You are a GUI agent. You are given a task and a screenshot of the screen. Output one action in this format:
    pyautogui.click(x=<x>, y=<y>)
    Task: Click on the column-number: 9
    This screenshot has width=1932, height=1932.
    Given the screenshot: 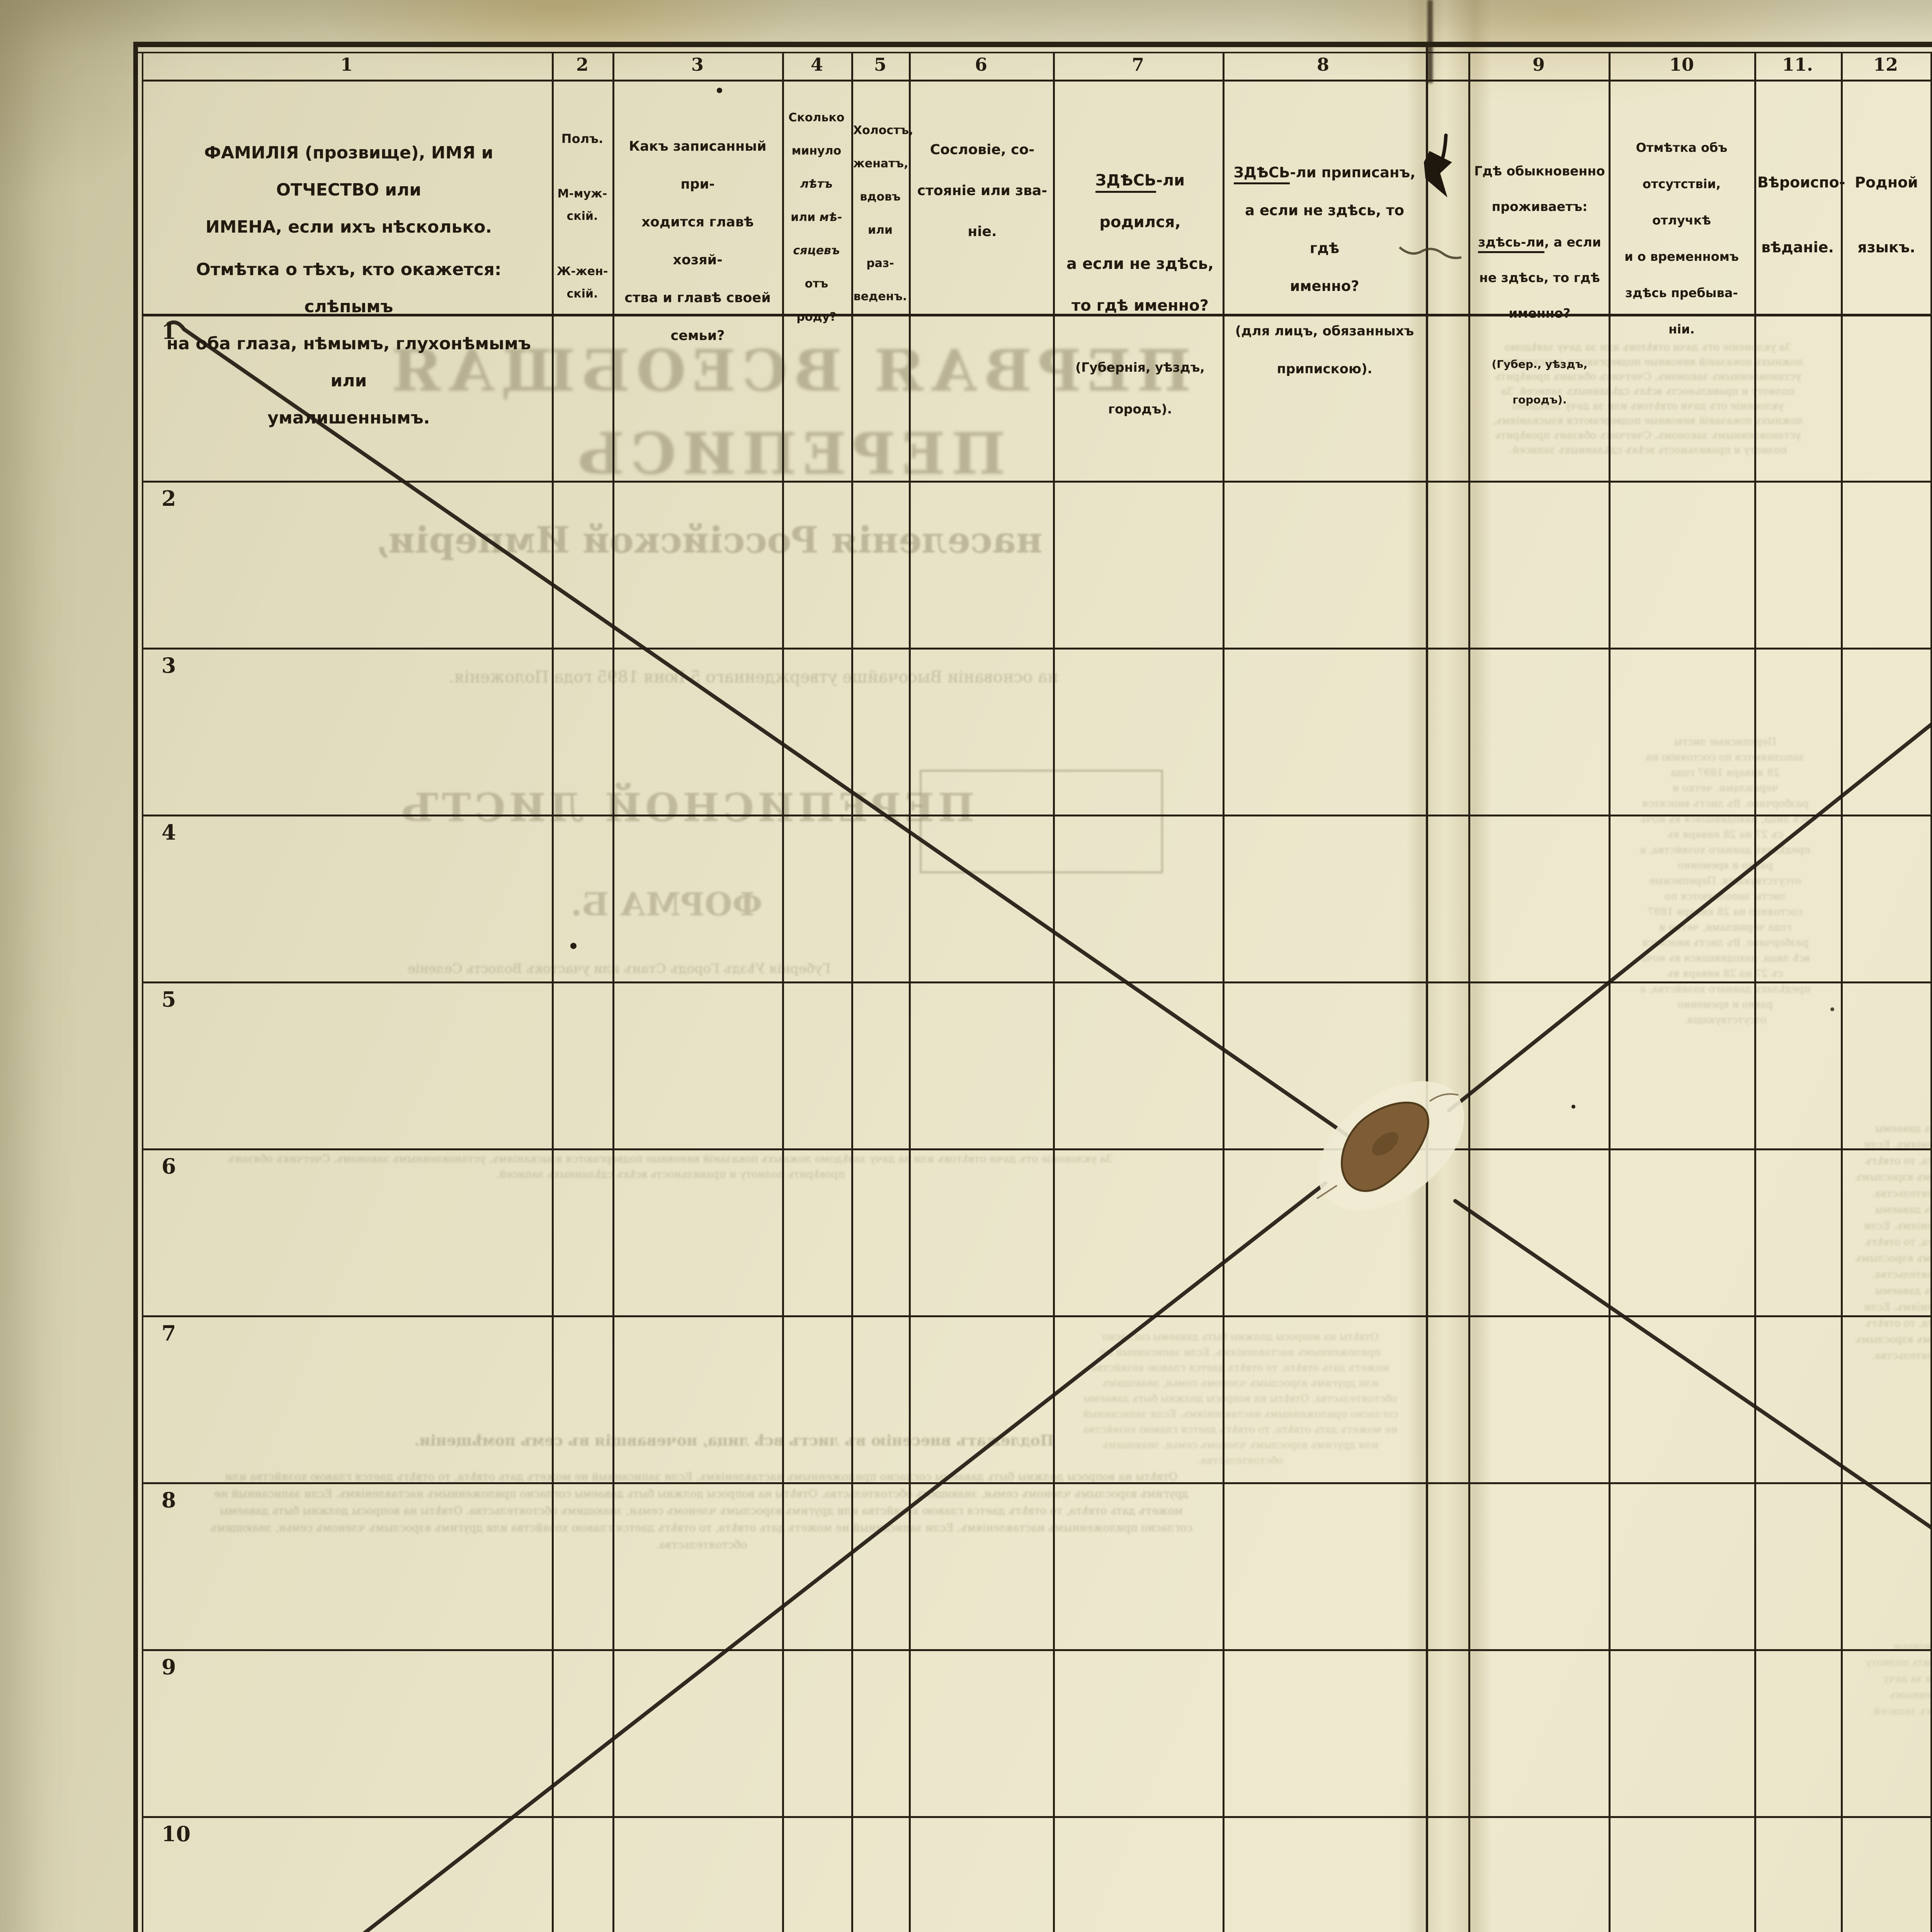 What is the action you would take?
    pyautogui.click(x=1539, y=64)
    